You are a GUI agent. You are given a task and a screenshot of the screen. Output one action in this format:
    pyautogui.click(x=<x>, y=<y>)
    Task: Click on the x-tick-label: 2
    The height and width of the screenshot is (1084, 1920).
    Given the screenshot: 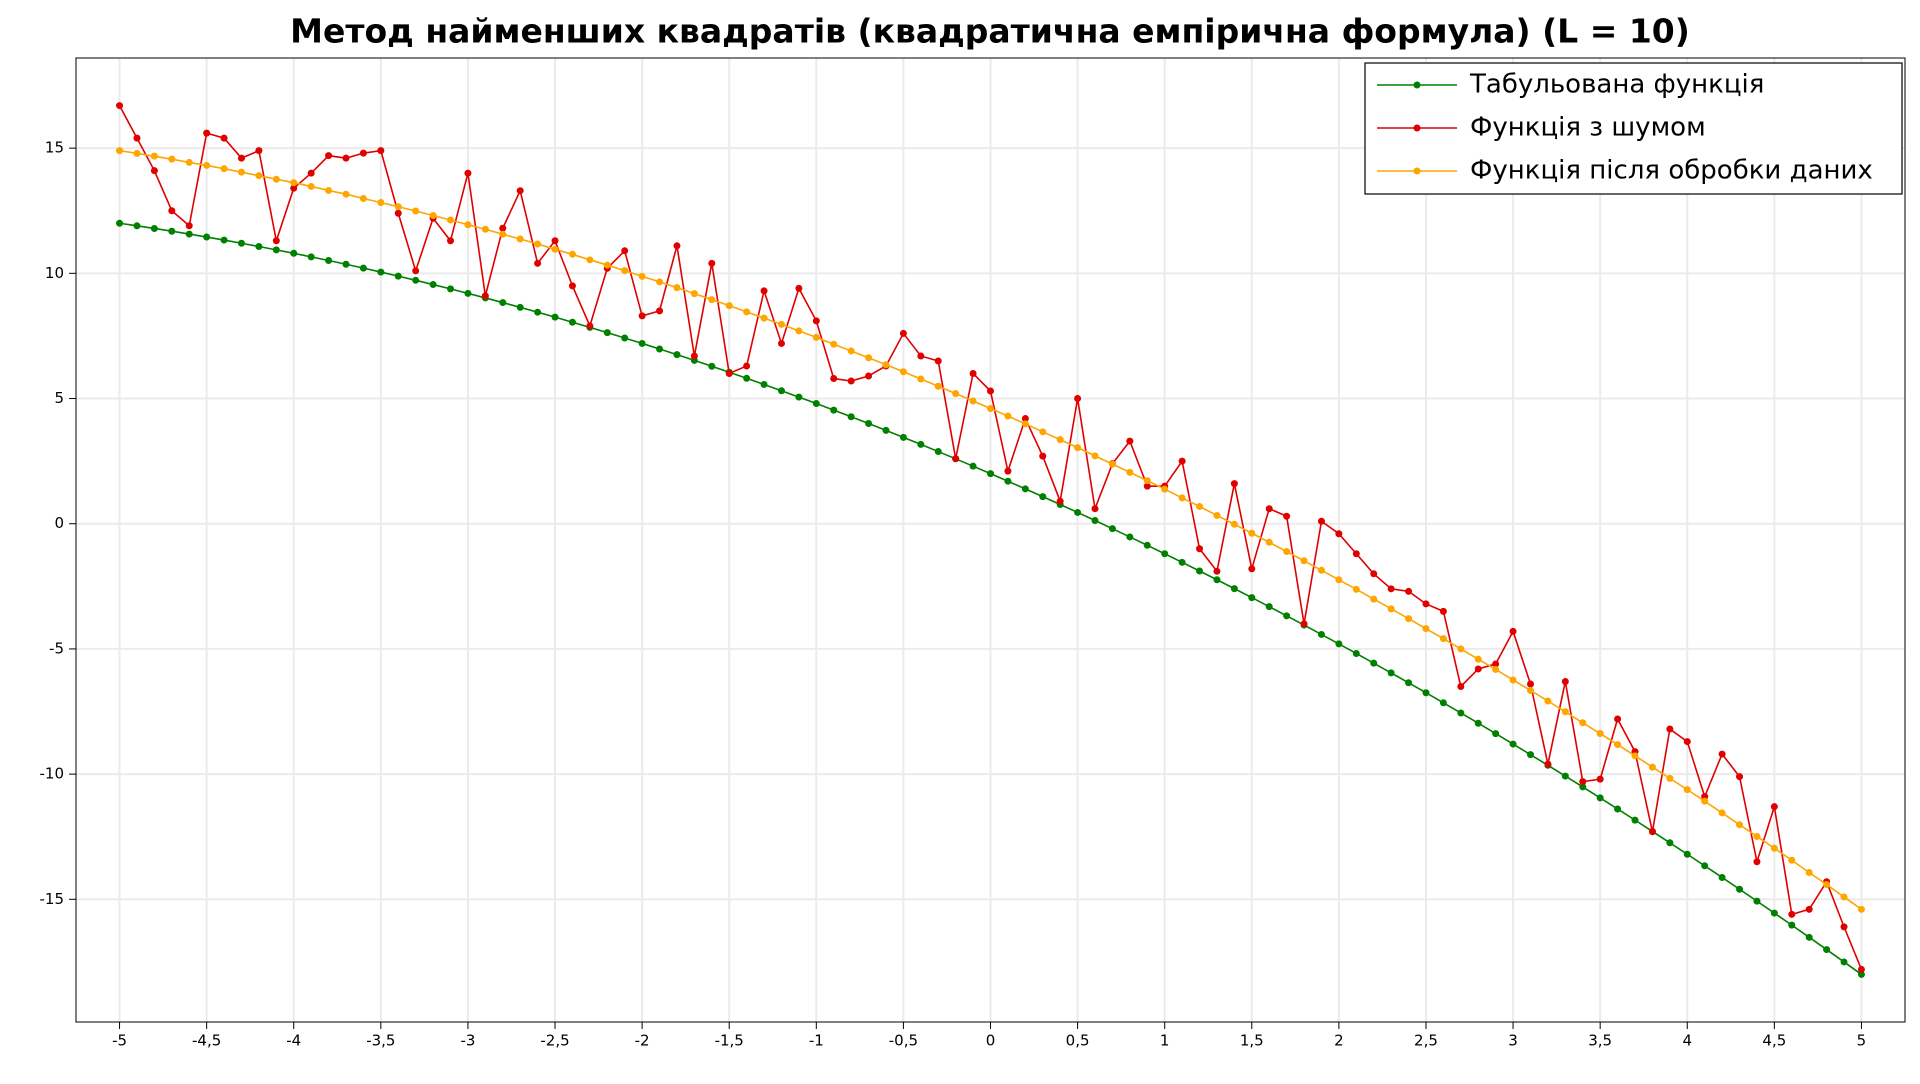 What is the action you would take?
    pyautogui.click(x=1339, y=1041)
    